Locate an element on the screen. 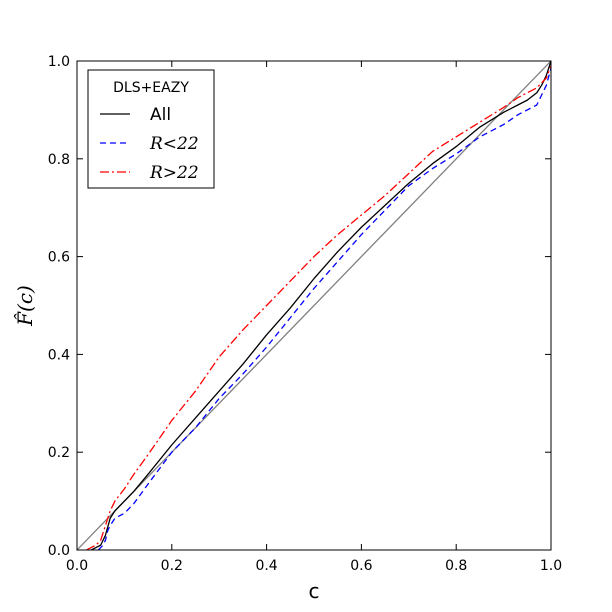 Image resolution: width=612 pixels, height=612 pixels. x-tick-label: 0.6 is located at coordinates (361, 566).